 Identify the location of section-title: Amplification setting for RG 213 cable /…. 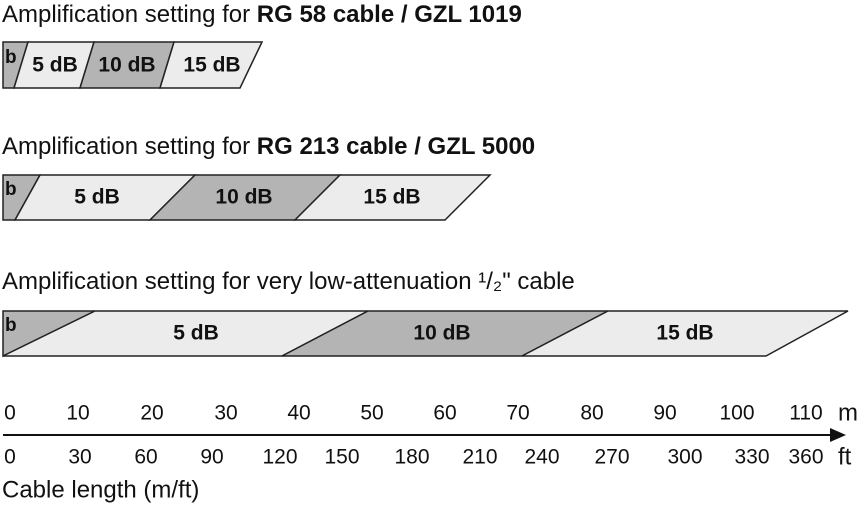
(268, 146).